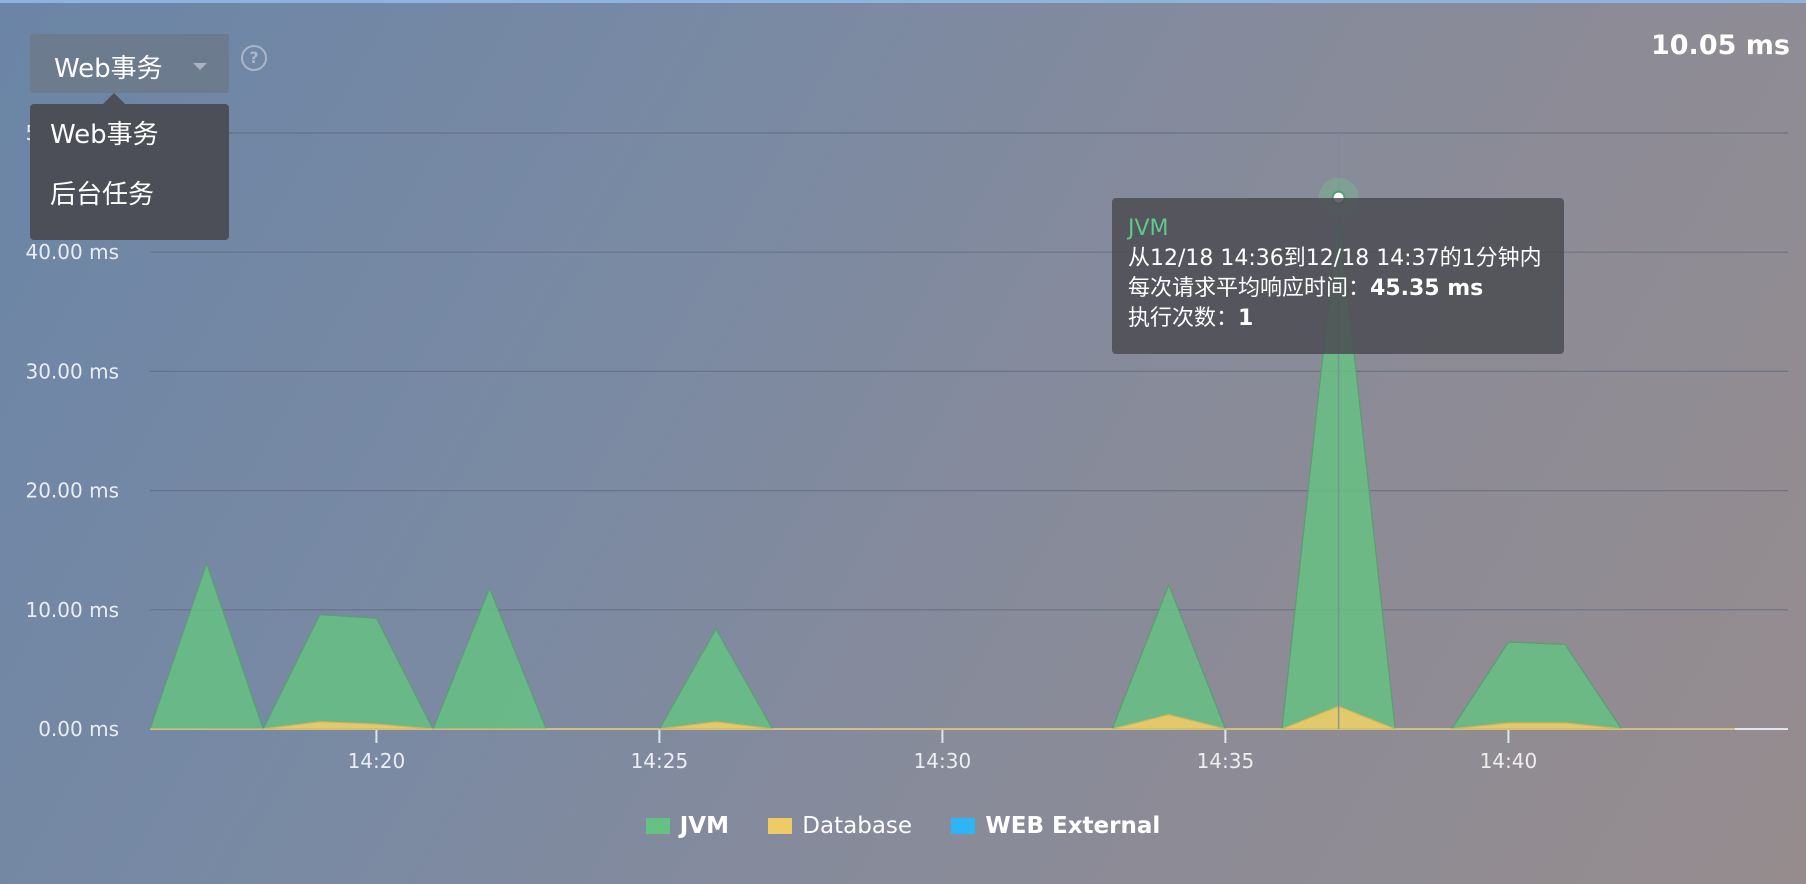 This screenshot has width=1806, height=884. I want to click on y-tick-label: 30.00 ms, so click(72, 371).